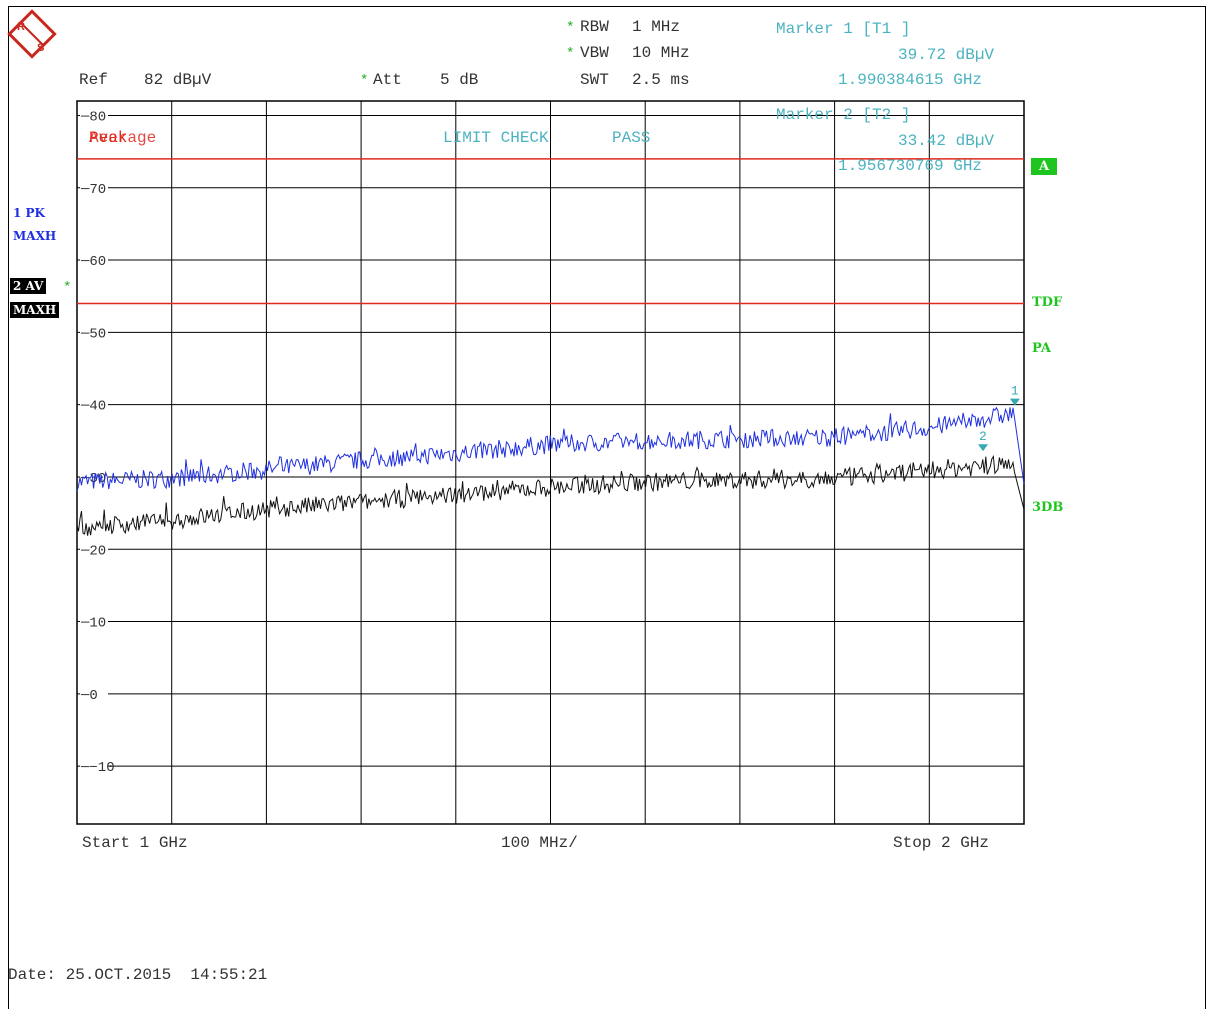 This screenshot has height=1009, width=1214. What do you see at coordinates (656, 27) in the screenshot?
I see `rbw-value: 1 MHz` at bounding box center [656, 27].